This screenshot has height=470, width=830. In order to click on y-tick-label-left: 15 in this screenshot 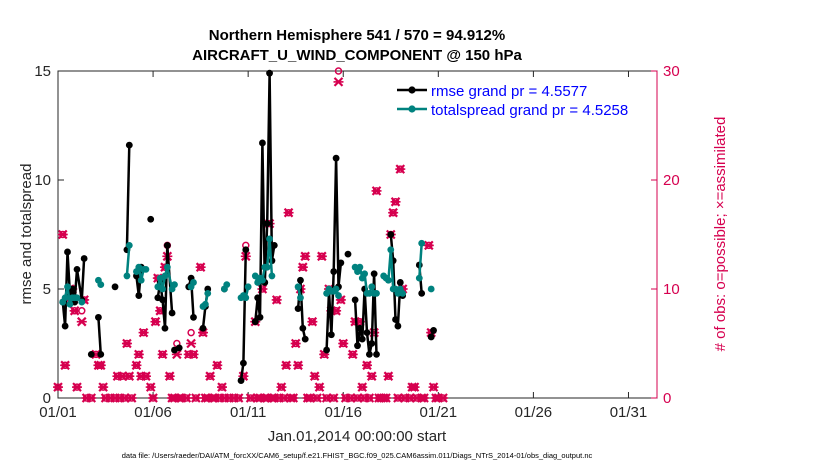, I will do `click(42, 71)`.